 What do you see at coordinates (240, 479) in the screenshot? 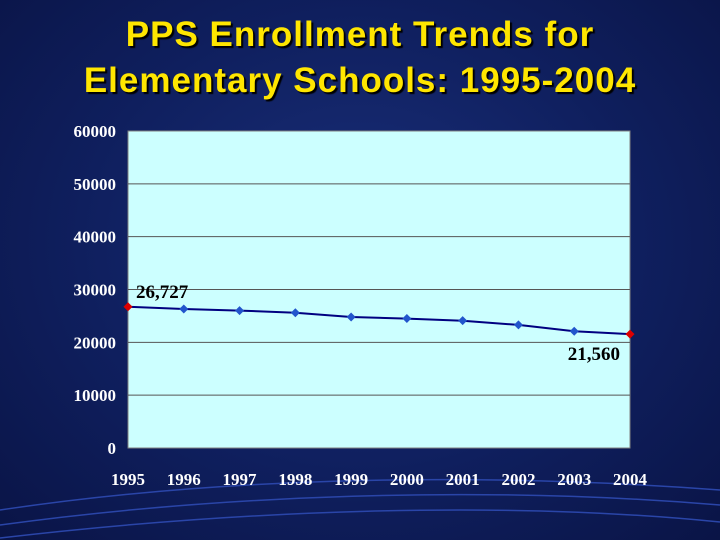
I see `x-tick-label: 1997` at bounding box center [240, 479].